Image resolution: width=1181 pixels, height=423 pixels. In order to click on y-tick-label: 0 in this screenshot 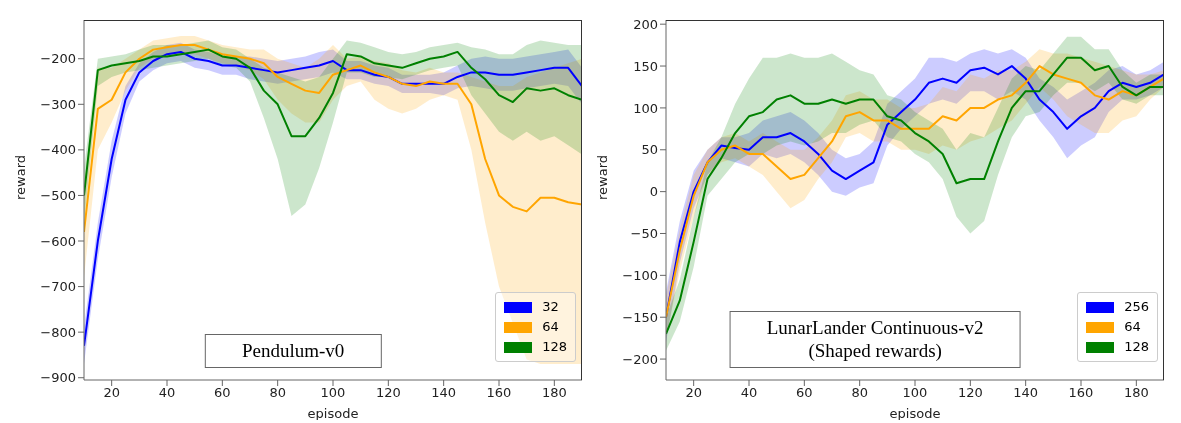, I will do `click(653, 192)`.